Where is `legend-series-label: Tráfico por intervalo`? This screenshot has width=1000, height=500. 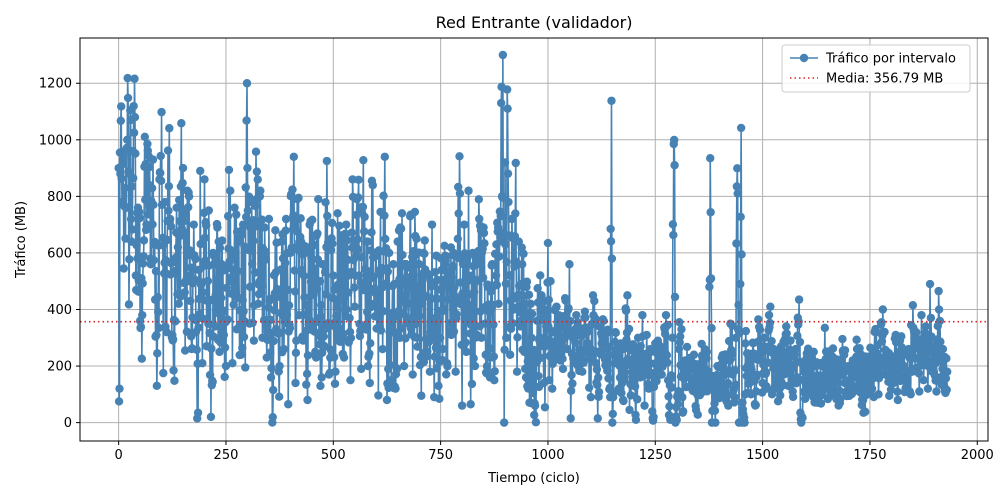
legend-series-label: Tráfico por intervalo is located at coordinates (890, 59).